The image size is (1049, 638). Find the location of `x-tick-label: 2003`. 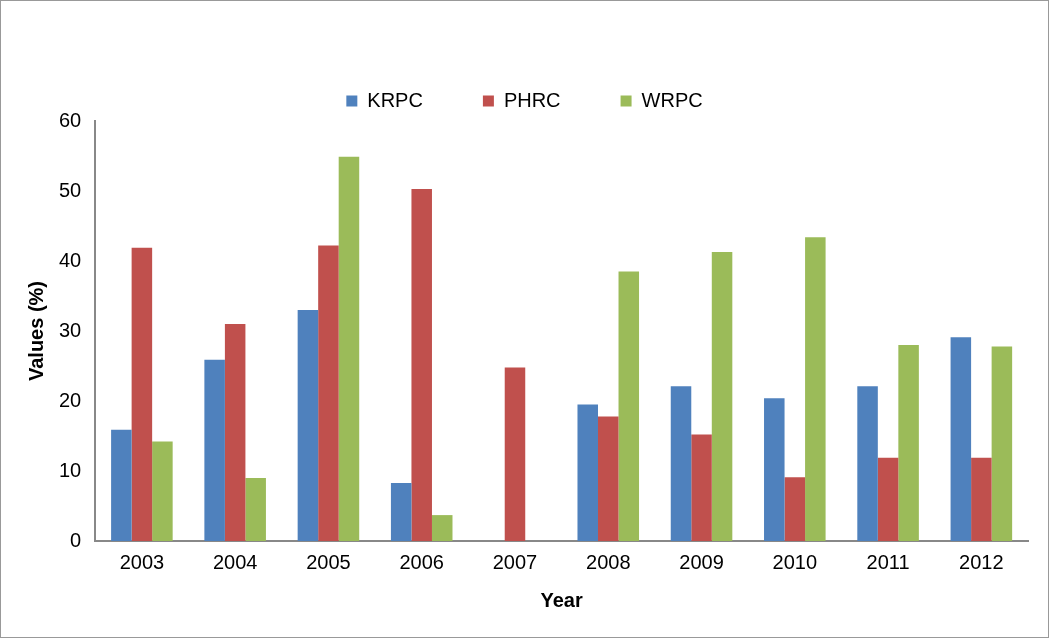

x-tick-label: 2003 is located at coordinates (142, 561).